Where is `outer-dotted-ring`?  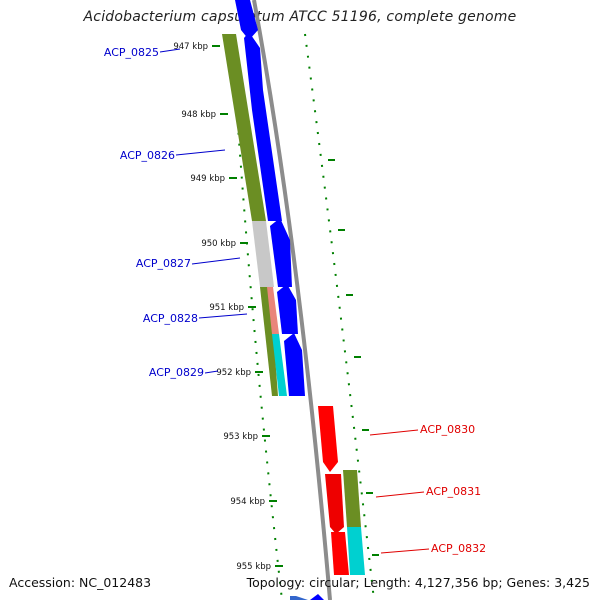 outer-dotted-ring is located at coordinates (339, 316).